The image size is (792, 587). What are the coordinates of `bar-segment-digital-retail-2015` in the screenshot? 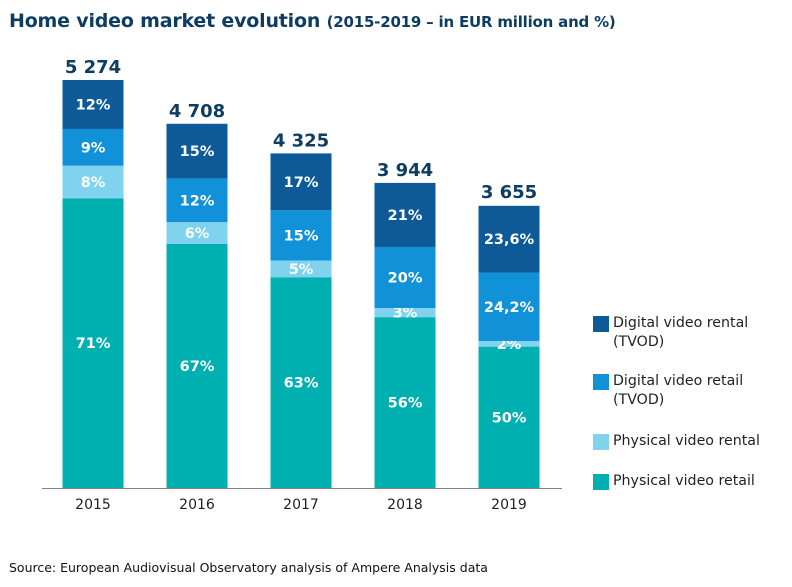 It's located at (93, 147).